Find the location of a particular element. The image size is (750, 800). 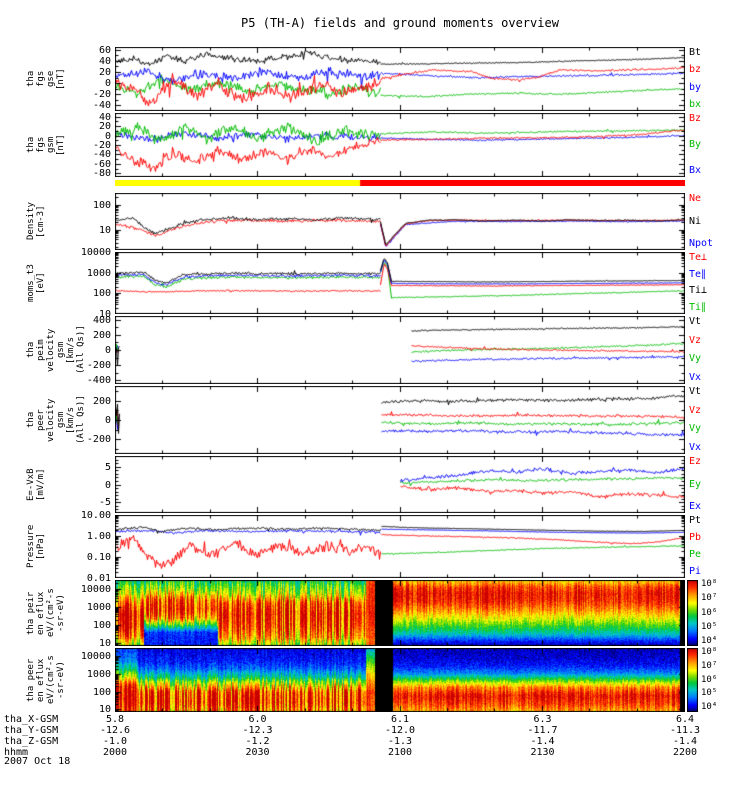

axis-value-tha_X-GSM: 6.4 is located at coordinates (685, 719).